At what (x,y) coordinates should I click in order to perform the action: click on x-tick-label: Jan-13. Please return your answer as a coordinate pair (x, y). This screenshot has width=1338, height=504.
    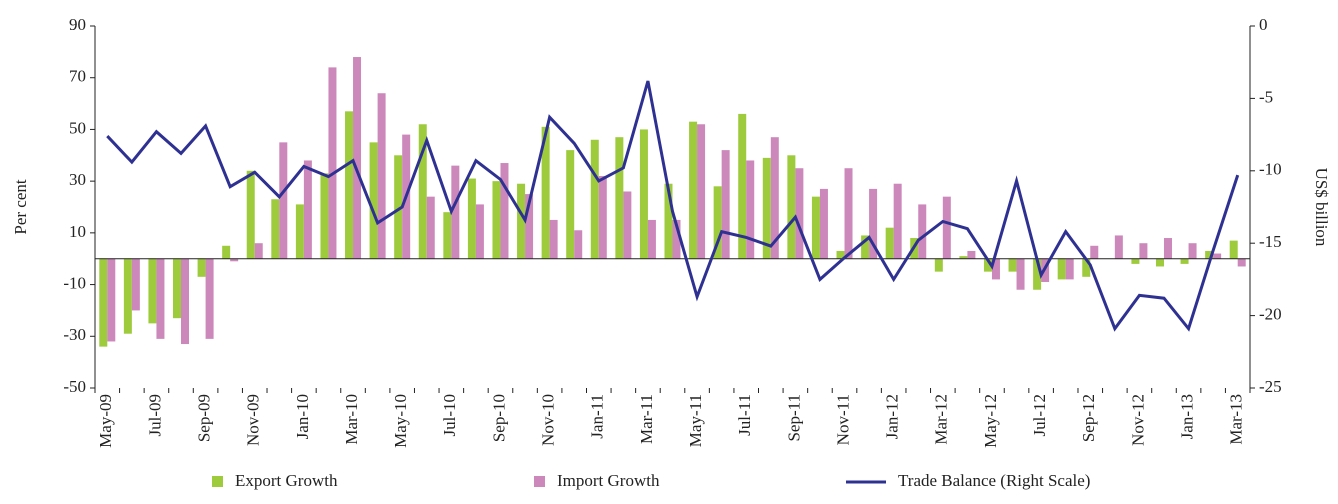
    Looking at the image, I should click on (1186, 416).